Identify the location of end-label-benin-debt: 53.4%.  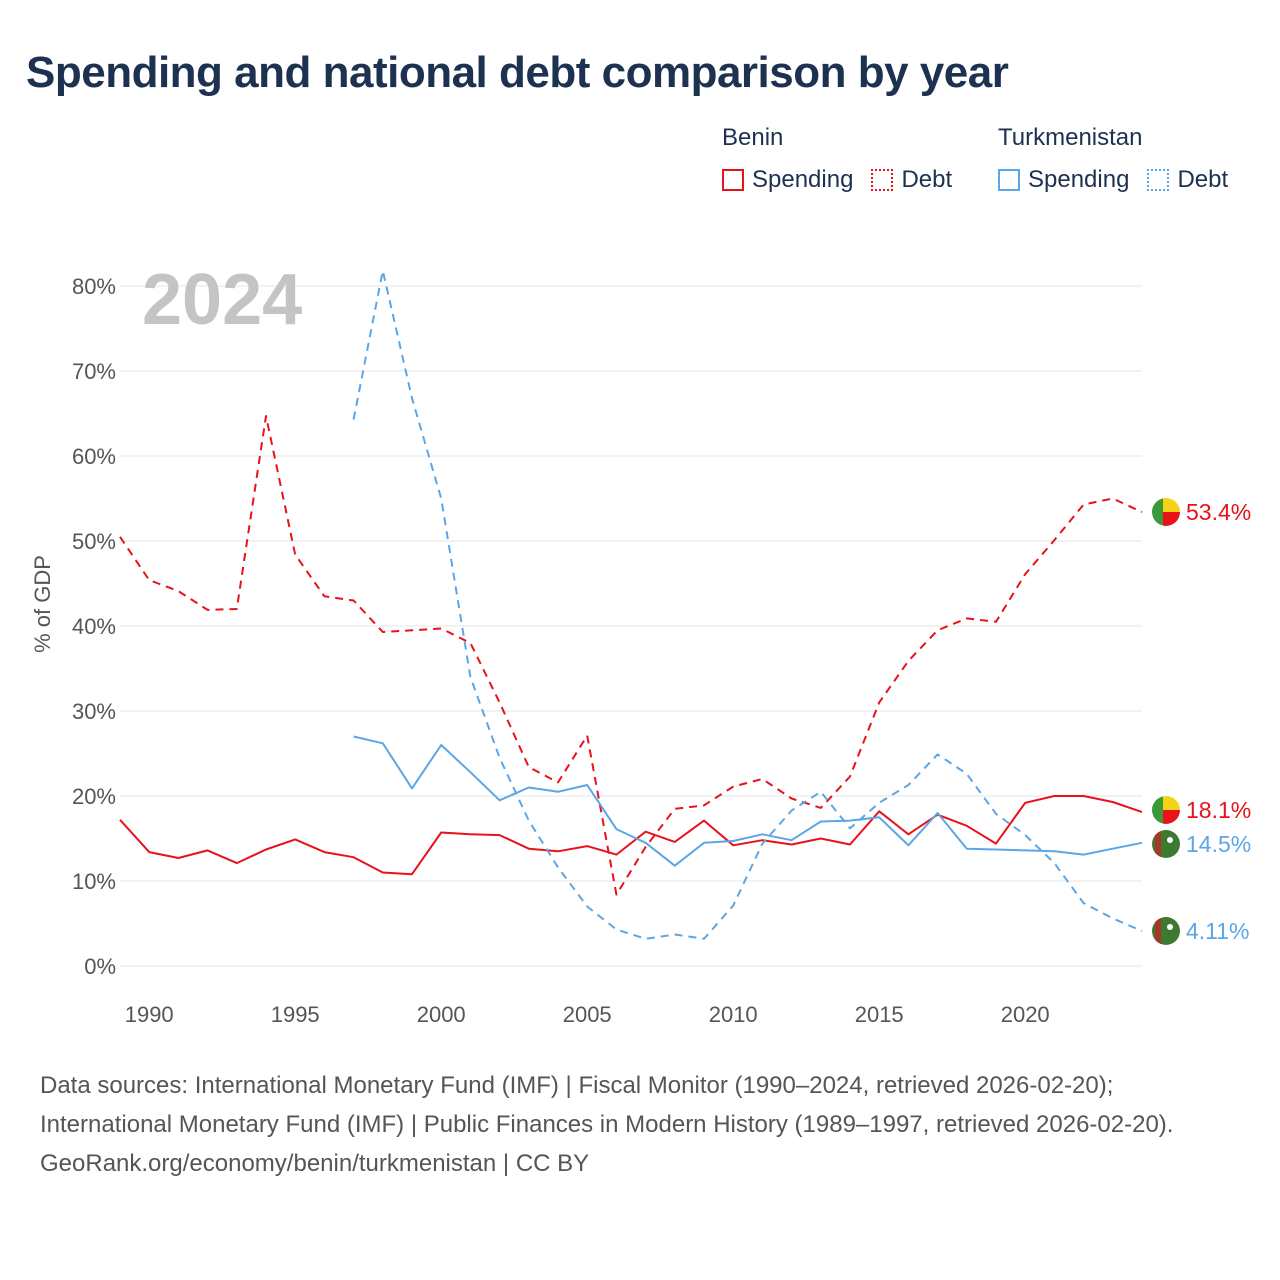
(1218, 512).